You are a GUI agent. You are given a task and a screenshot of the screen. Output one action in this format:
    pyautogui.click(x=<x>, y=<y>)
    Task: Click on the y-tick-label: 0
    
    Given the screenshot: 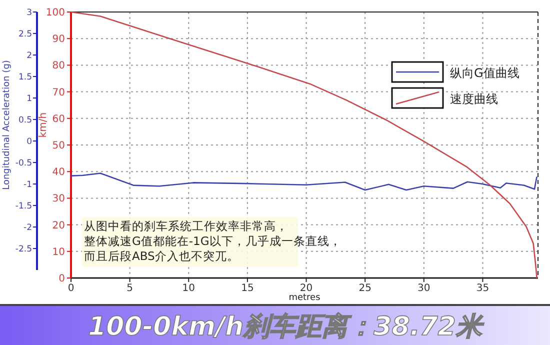 What is the action you would take?
    pyautogui.click(x=61, y=279)
    